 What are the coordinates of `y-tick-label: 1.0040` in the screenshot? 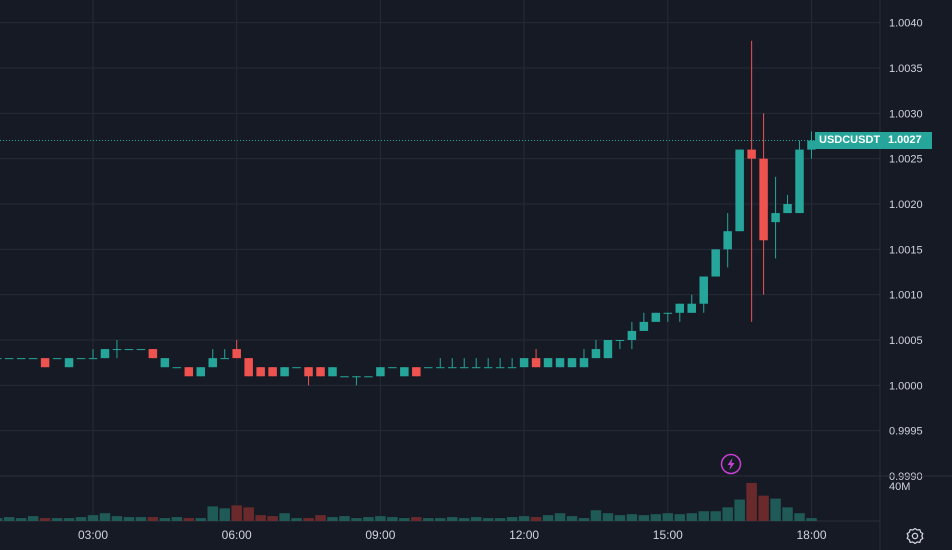 It's located at (906, 24).